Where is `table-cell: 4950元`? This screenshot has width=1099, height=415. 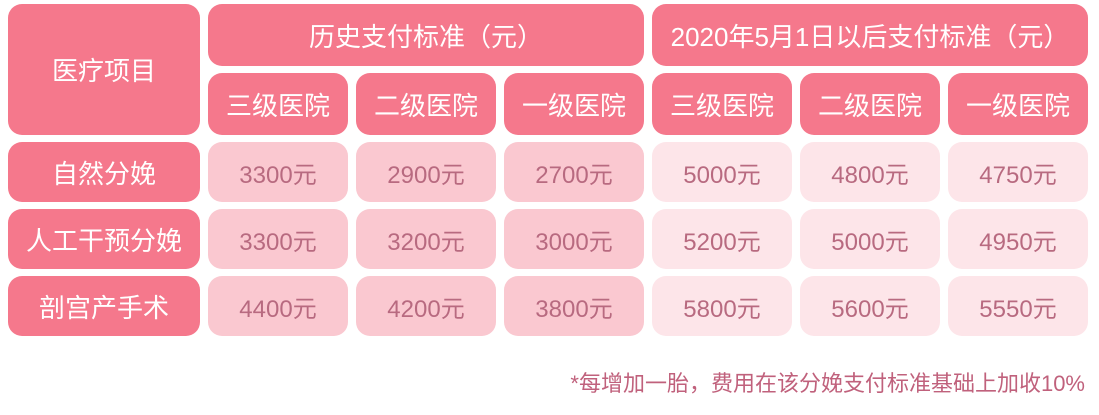
table-cell: 4950元 is located at coordinates (1018, 239).